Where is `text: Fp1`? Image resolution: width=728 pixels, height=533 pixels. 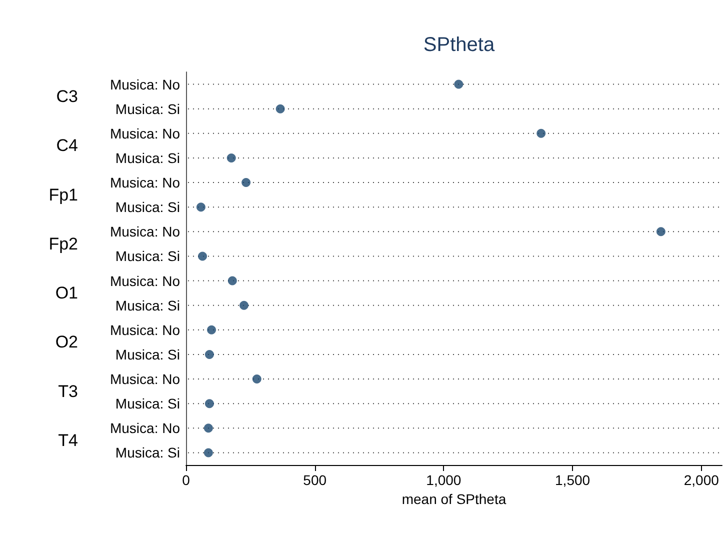
text: Fp1 is located at coordinates (63, 194).